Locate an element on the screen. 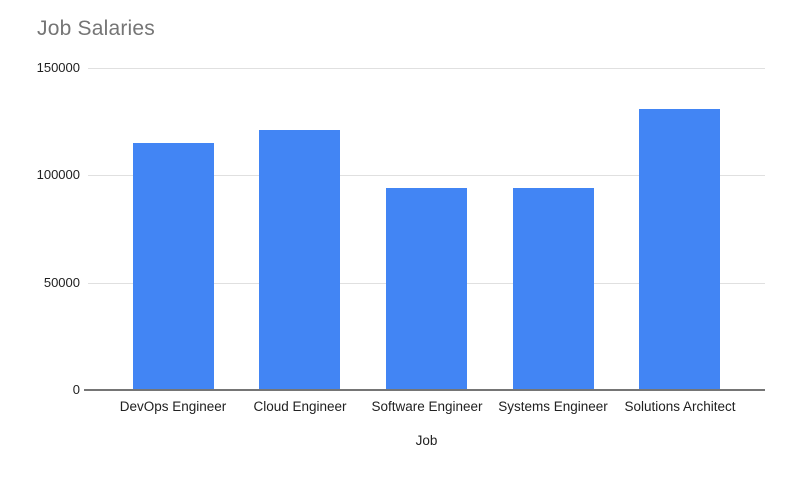 The width and height of the screenshot is (800, 486). x-axis-tick-label: Solutions Architect is located at coordinates (680, 406).